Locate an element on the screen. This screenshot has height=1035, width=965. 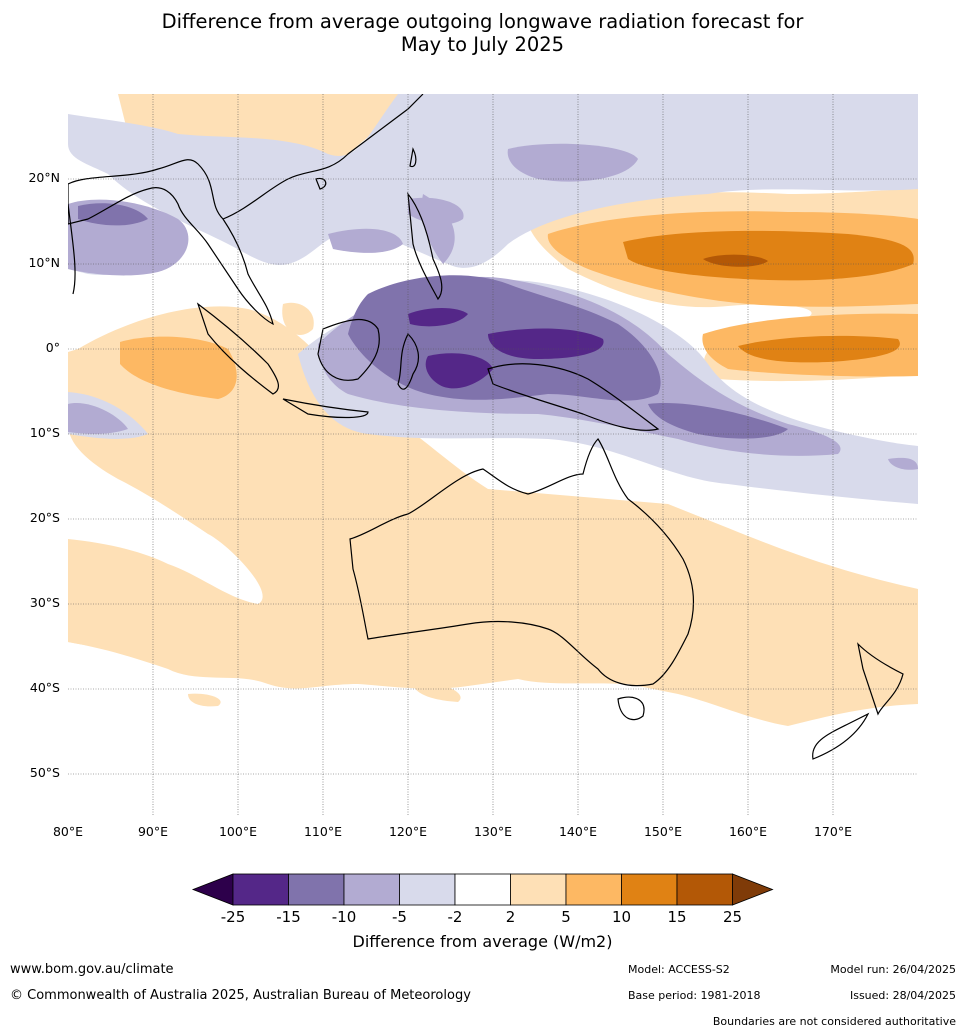
lat-label-equator: 0° is located at coordinates (52, 347).